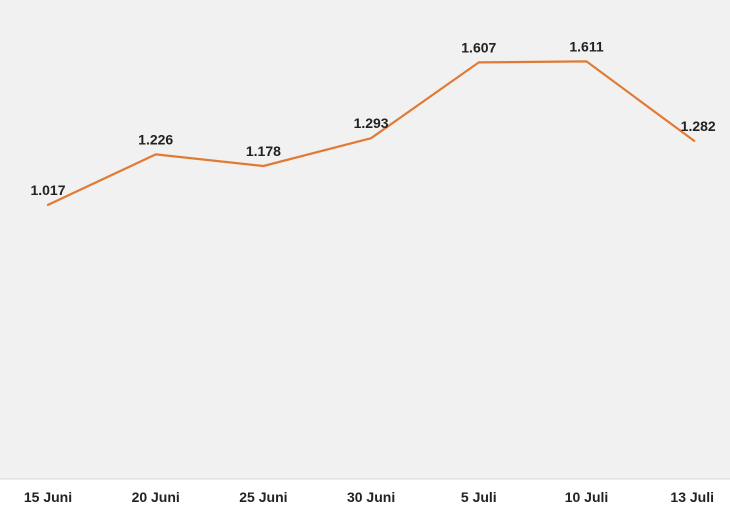  Describe the element at coordinates (263, 497) in the screenshot. I see `x-tick-label-2: 25 Juni` at that location.